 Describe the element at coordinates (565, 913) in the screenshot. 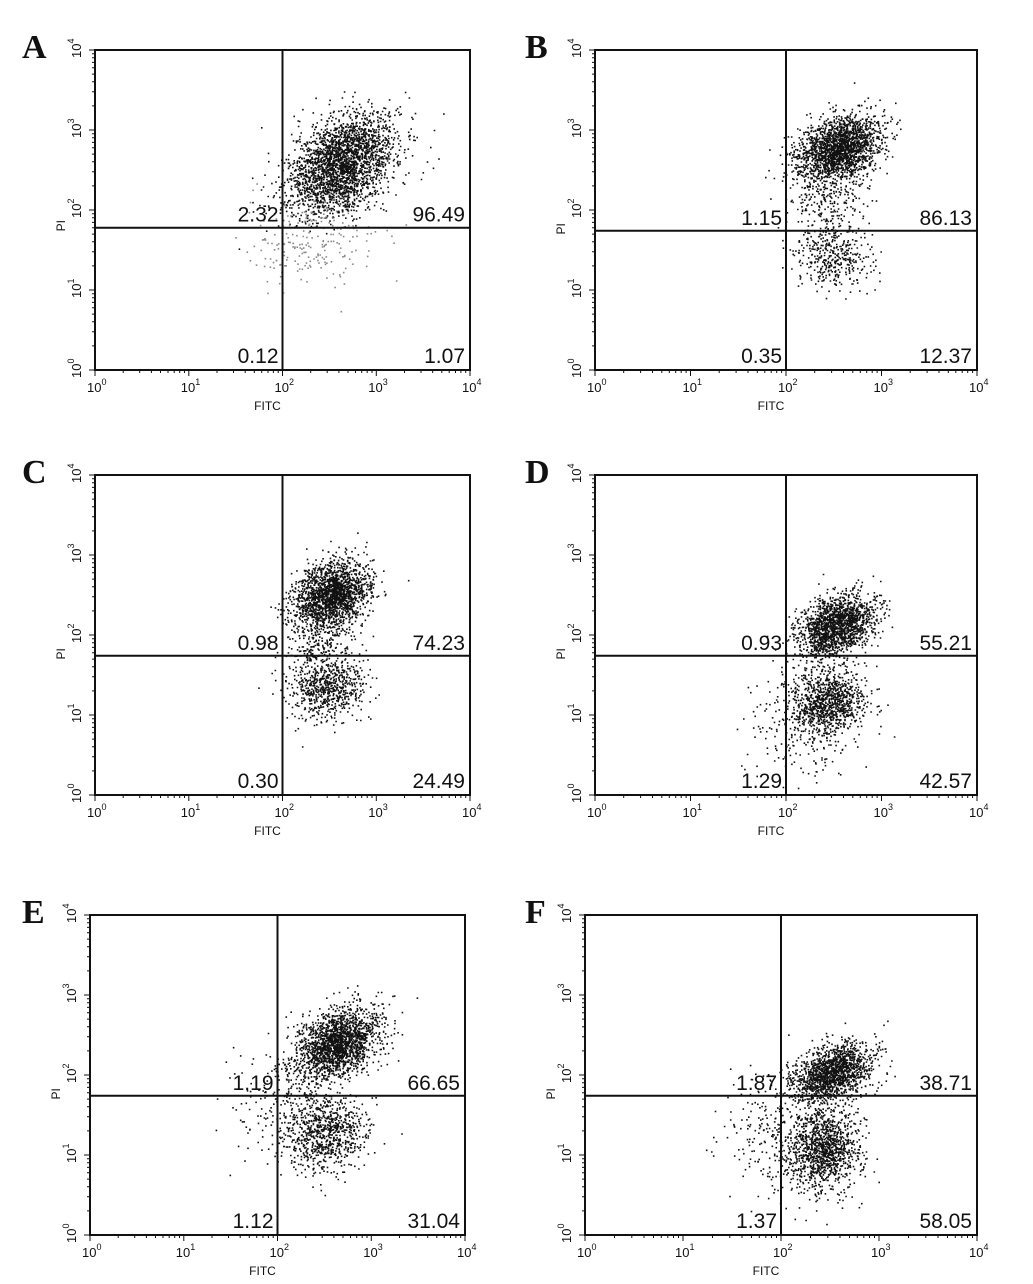

I see `y-tick-label-f-4: 104` at that location.